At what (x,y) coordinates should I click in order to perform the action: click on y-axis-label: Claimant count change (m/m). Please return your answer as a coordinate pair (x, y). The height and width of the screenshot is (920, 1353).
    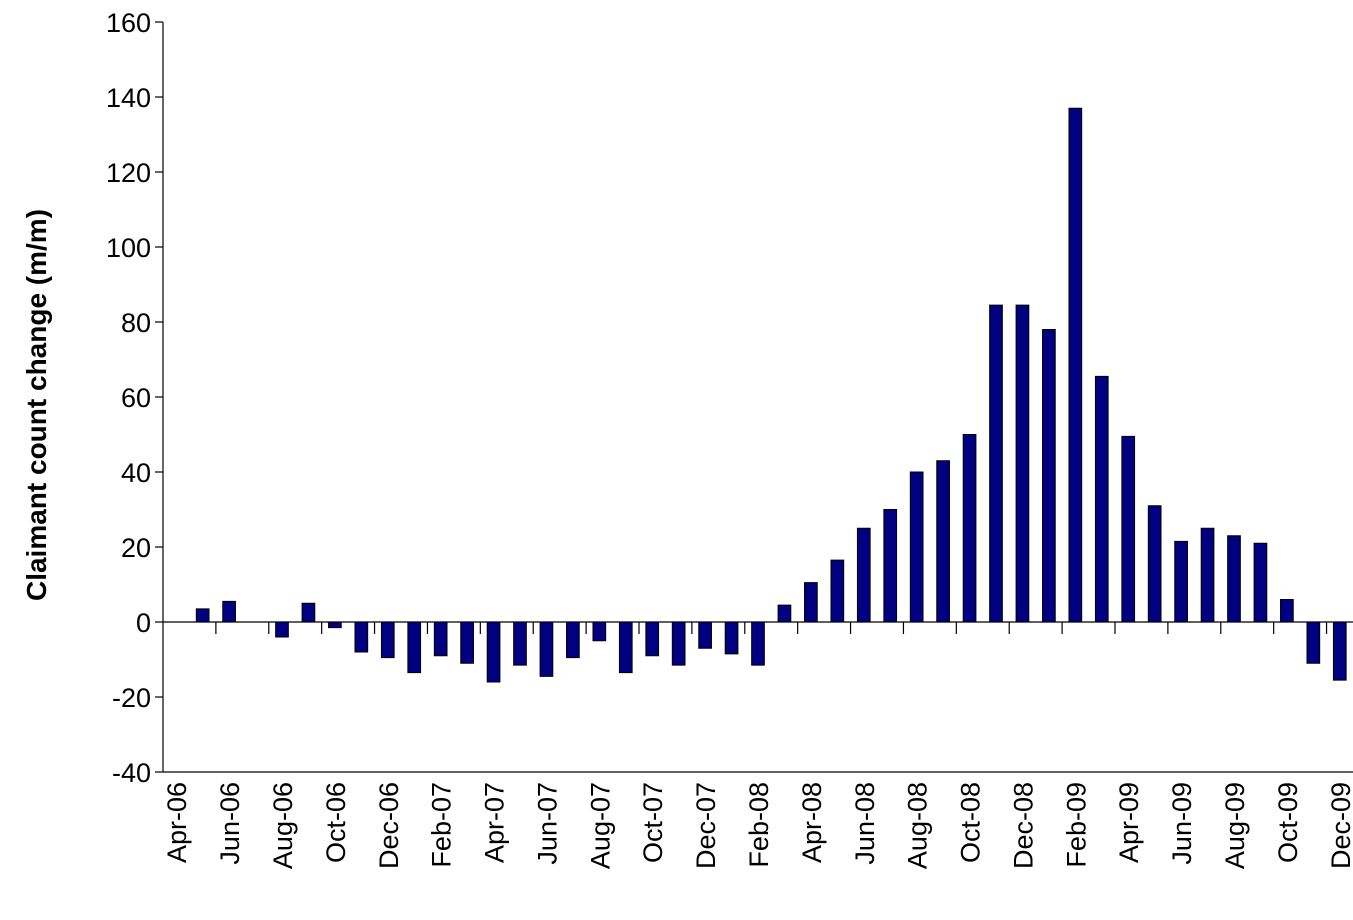
    Looking at the image, I should click on (36, 405).